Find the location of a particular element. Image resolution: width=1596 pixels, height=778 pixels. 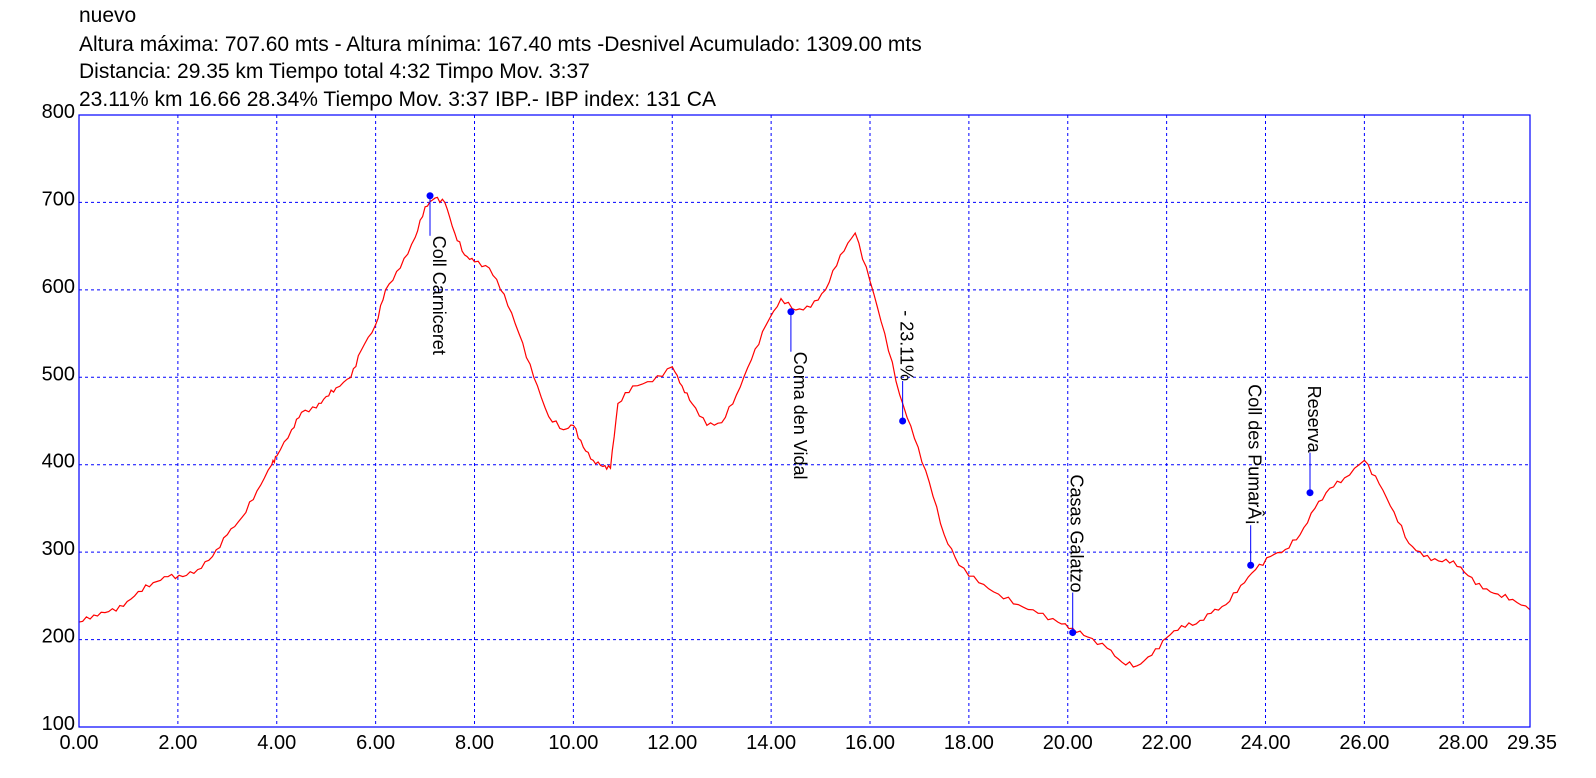

x-tick-label: 20.00 is located at coordinates (1068, 743).